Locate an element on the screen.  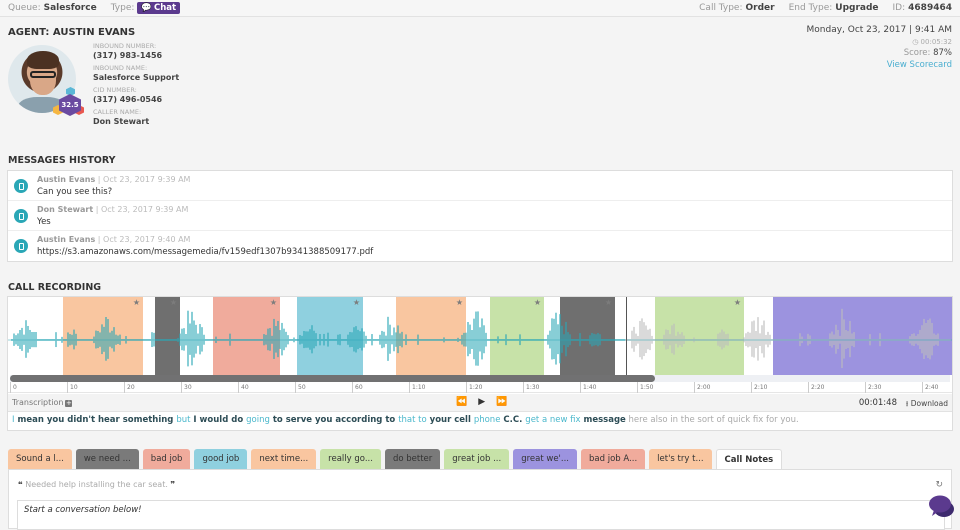
download-icon: ⭳ is located at coordinates (908, 403).